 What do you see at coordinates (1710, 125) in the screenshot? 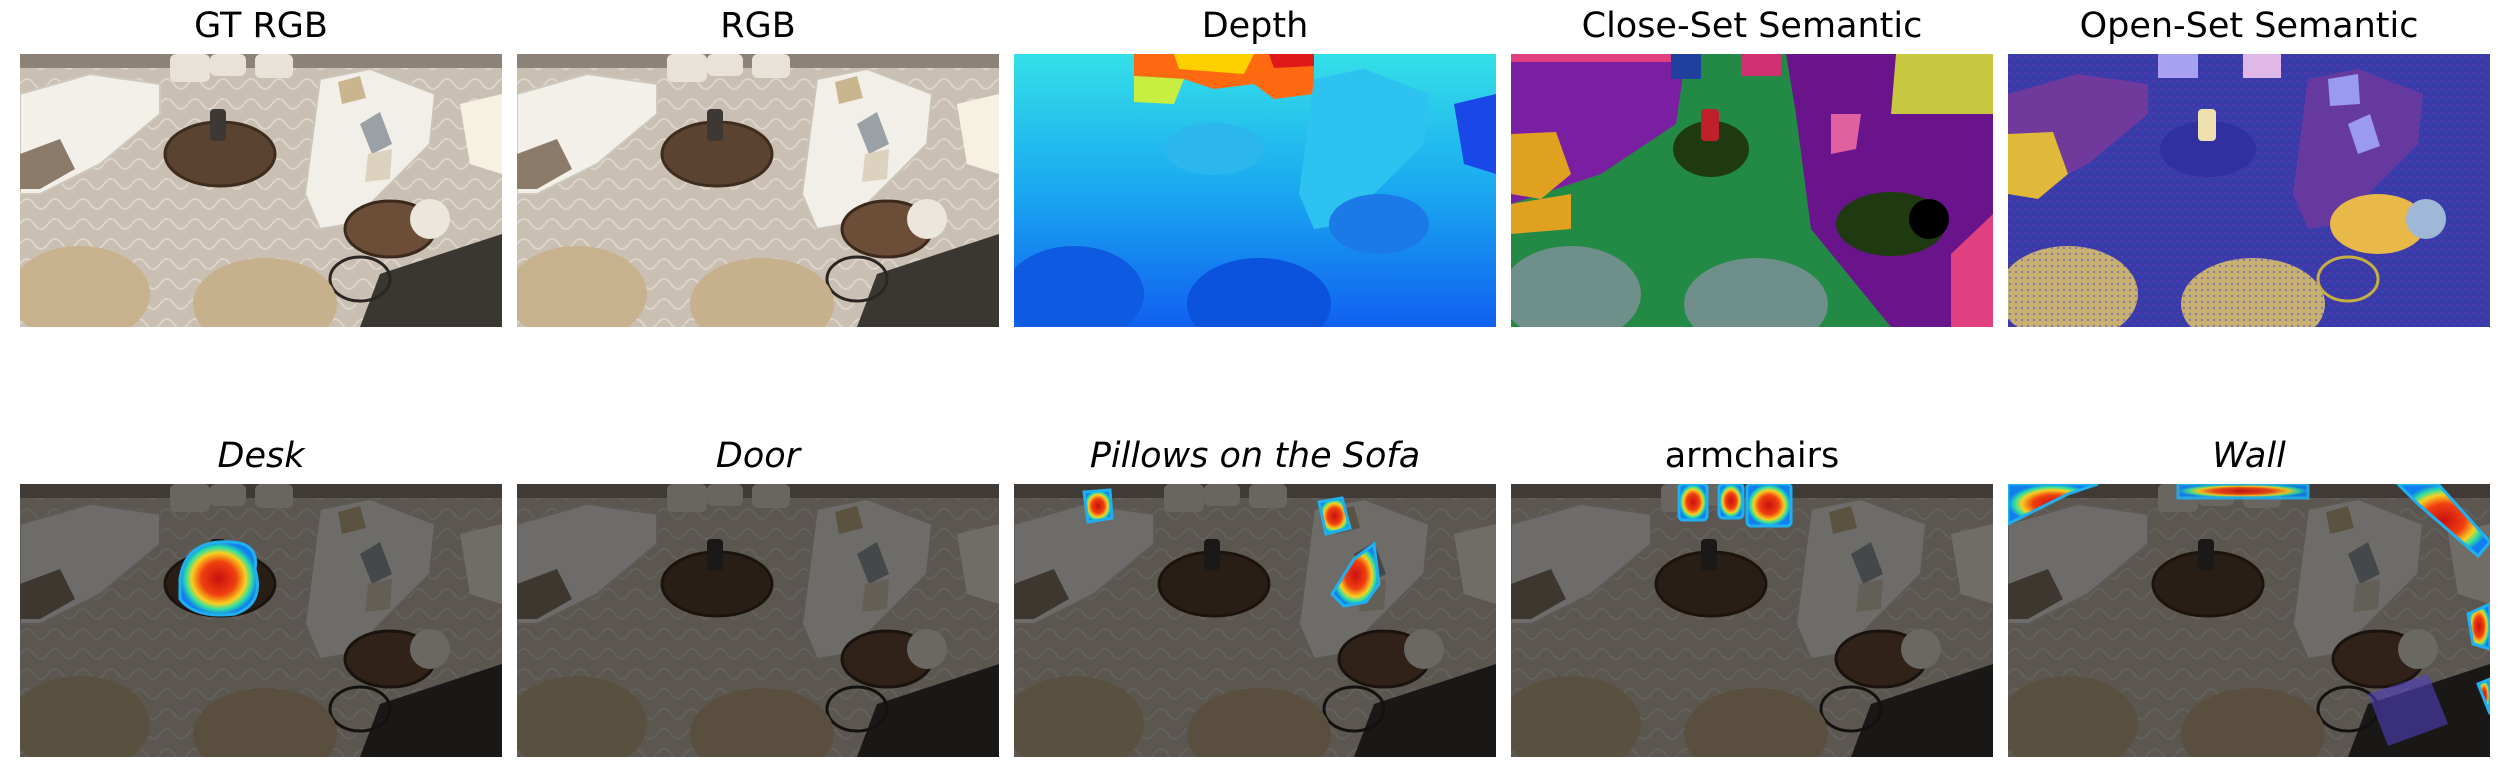
I see `cls-vase` at bounding box center [1710, 125].